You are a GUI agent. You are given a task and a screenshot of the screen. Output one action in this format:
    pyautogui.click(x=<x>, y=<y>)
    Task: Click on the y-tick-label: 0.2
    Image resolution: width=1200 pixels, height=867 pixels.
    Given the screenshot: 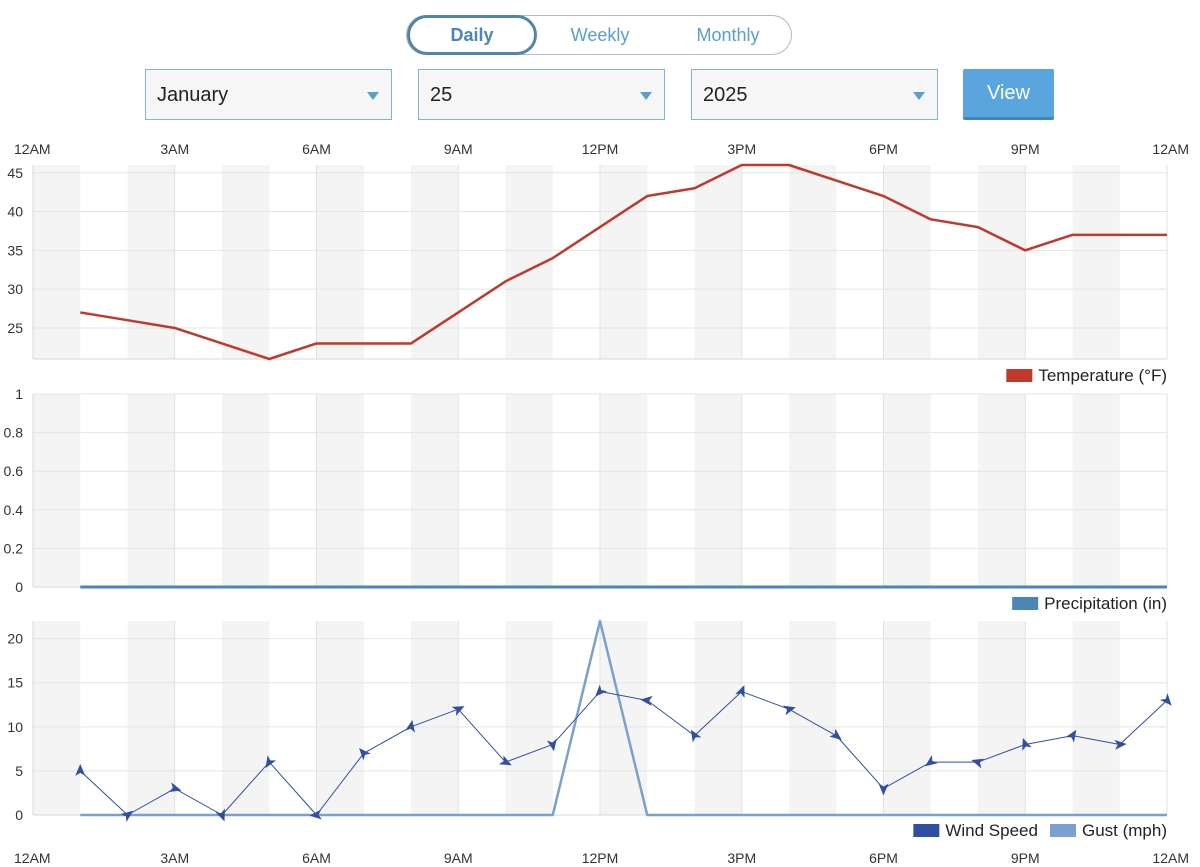 What is the action you would take?
    pyautogui.click(x=14, y=548)
    